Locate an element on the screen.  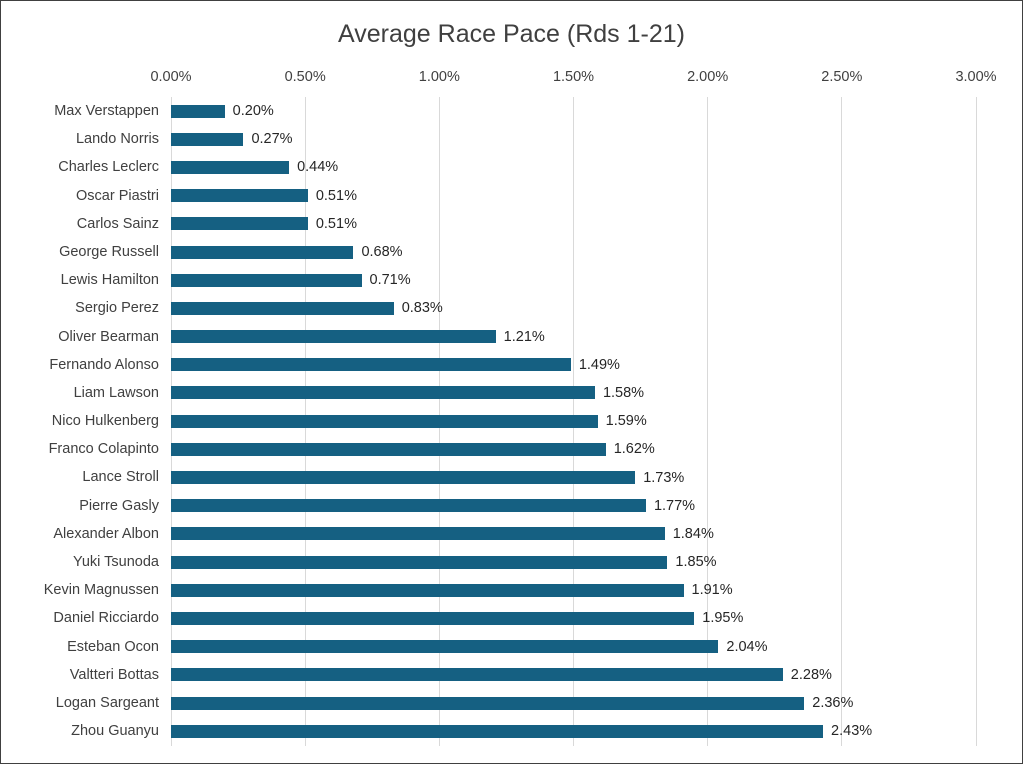
x-tick-label: 3.00% is located at coordinates (976, 77).